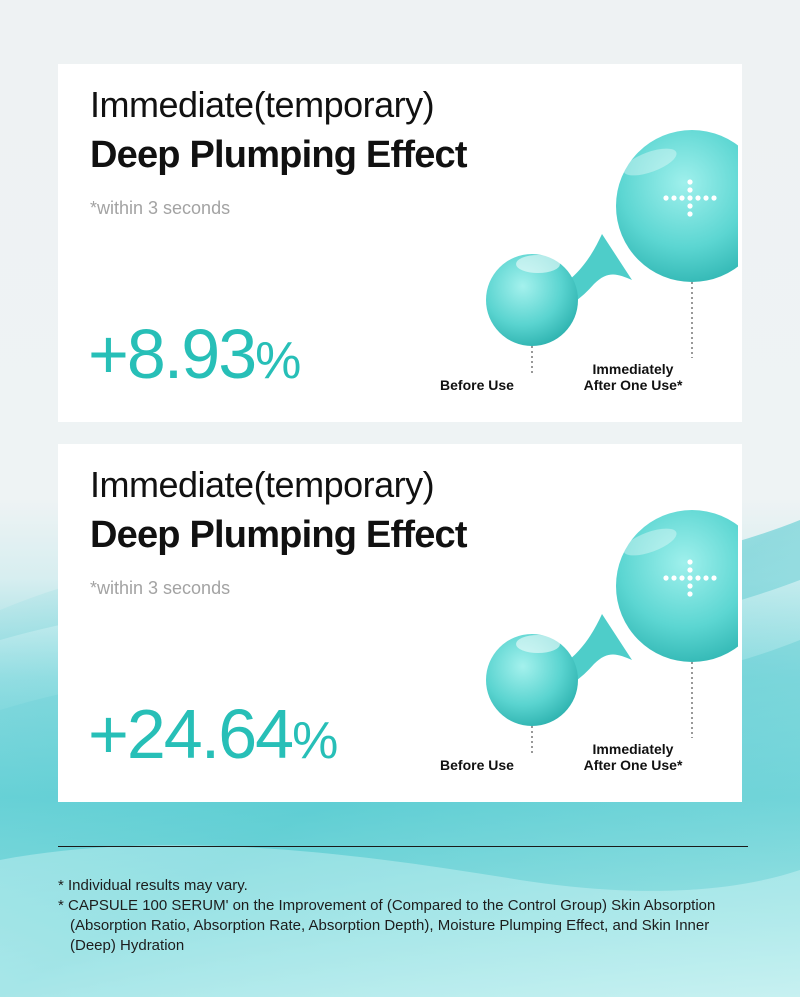  I want to click on result-value: +8.93%, so click(194, 354).